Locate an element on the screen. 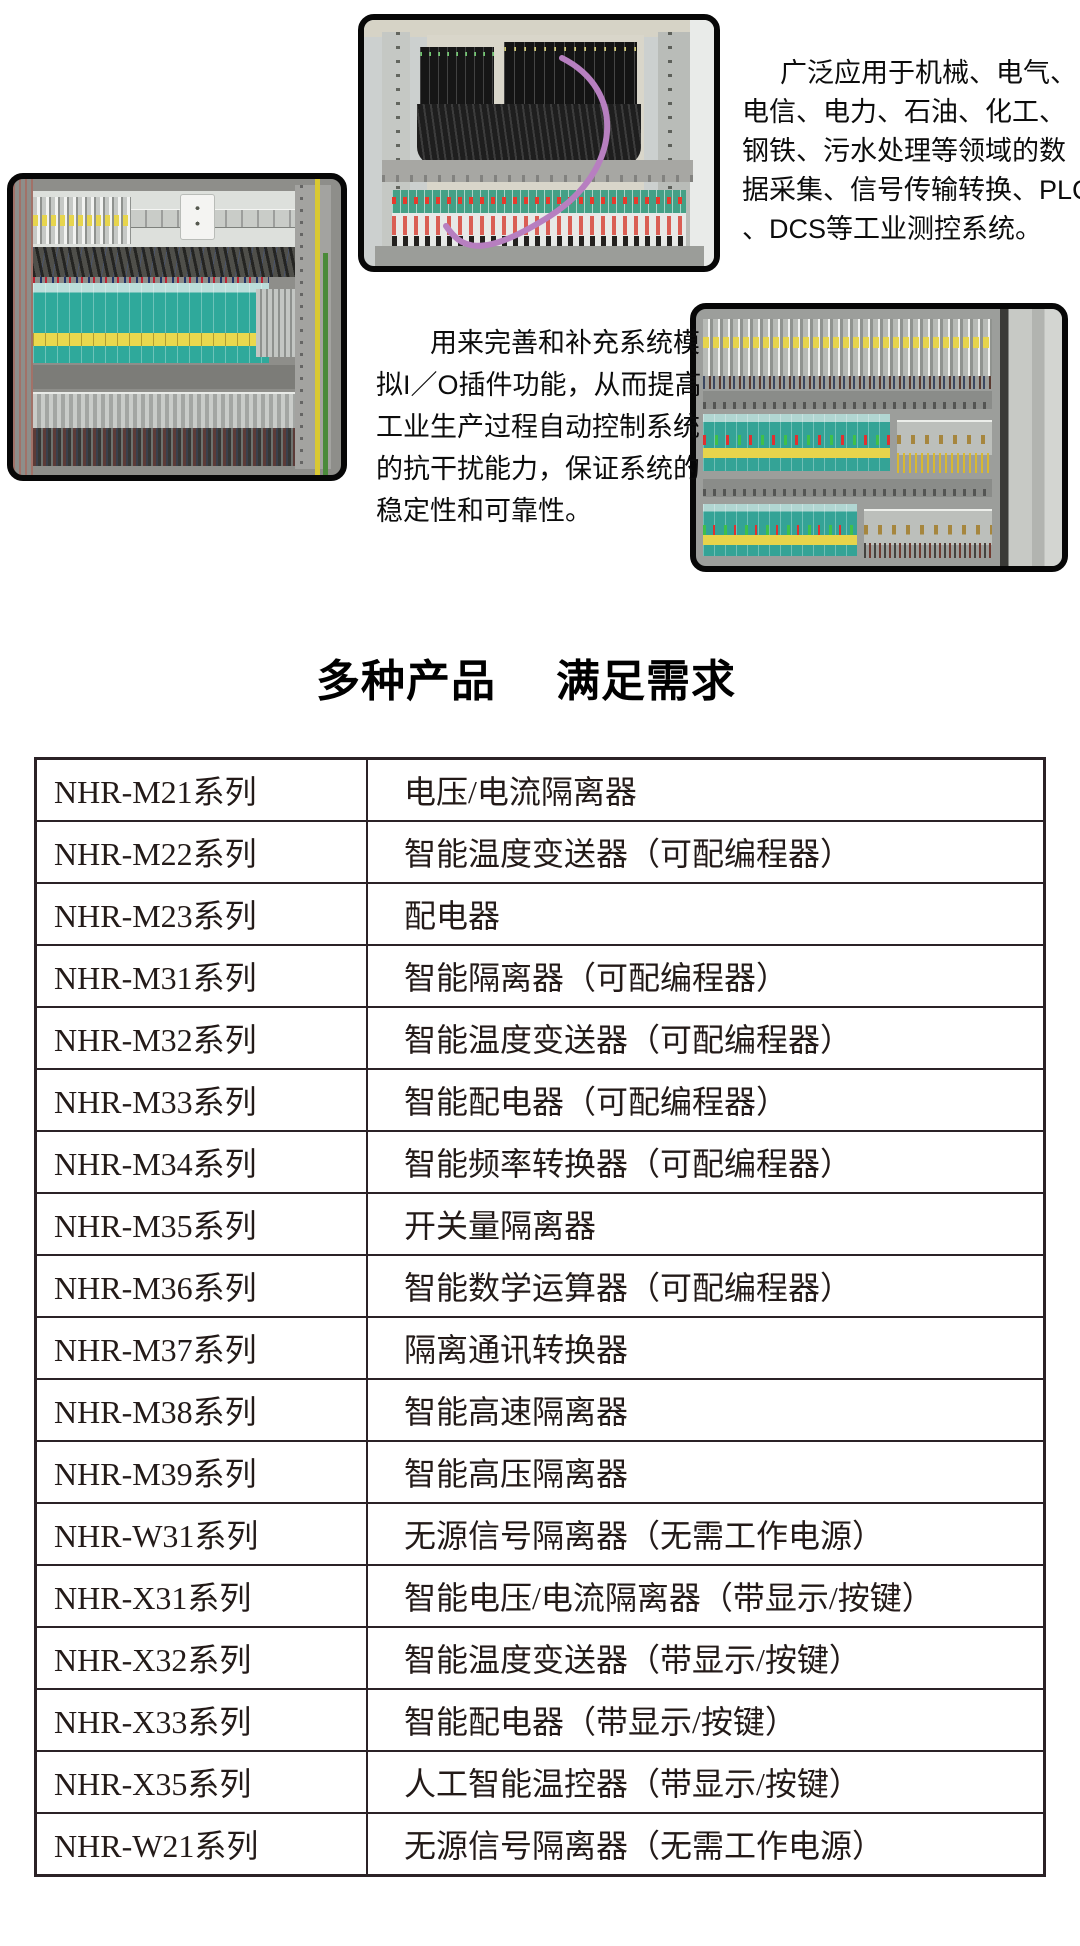 The width and height of the screenshot is (1080, 1946). desc-cell: 智能温度变送器（可配编程器） is located at coordinates (706, 1038).